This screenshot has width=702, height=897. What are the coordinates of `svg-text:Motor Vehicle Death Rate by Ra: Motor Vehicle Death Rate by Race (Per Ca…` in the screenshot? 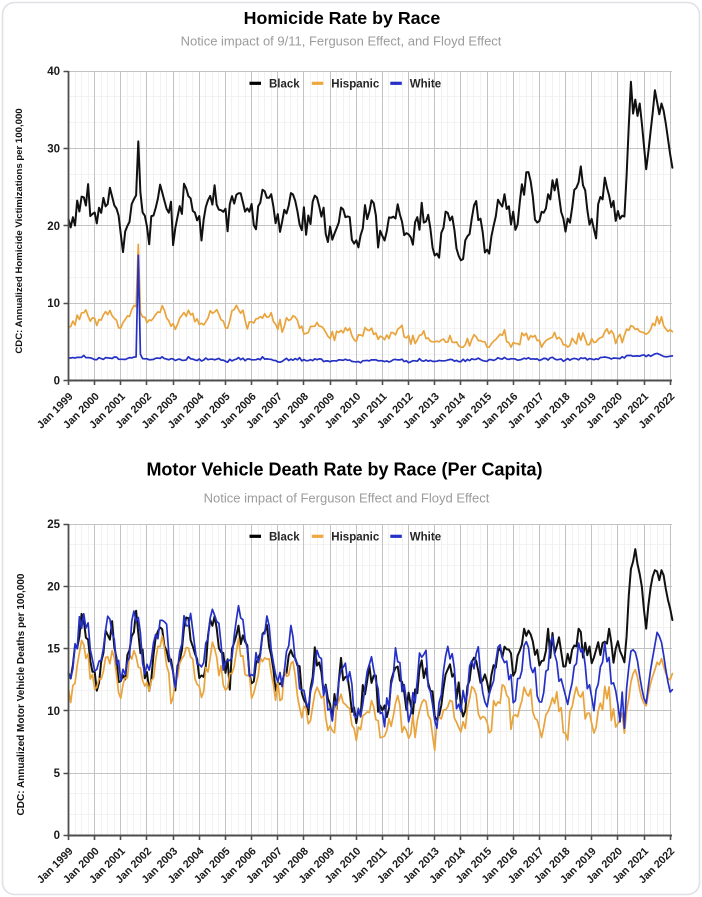 It's located at (344, 470).